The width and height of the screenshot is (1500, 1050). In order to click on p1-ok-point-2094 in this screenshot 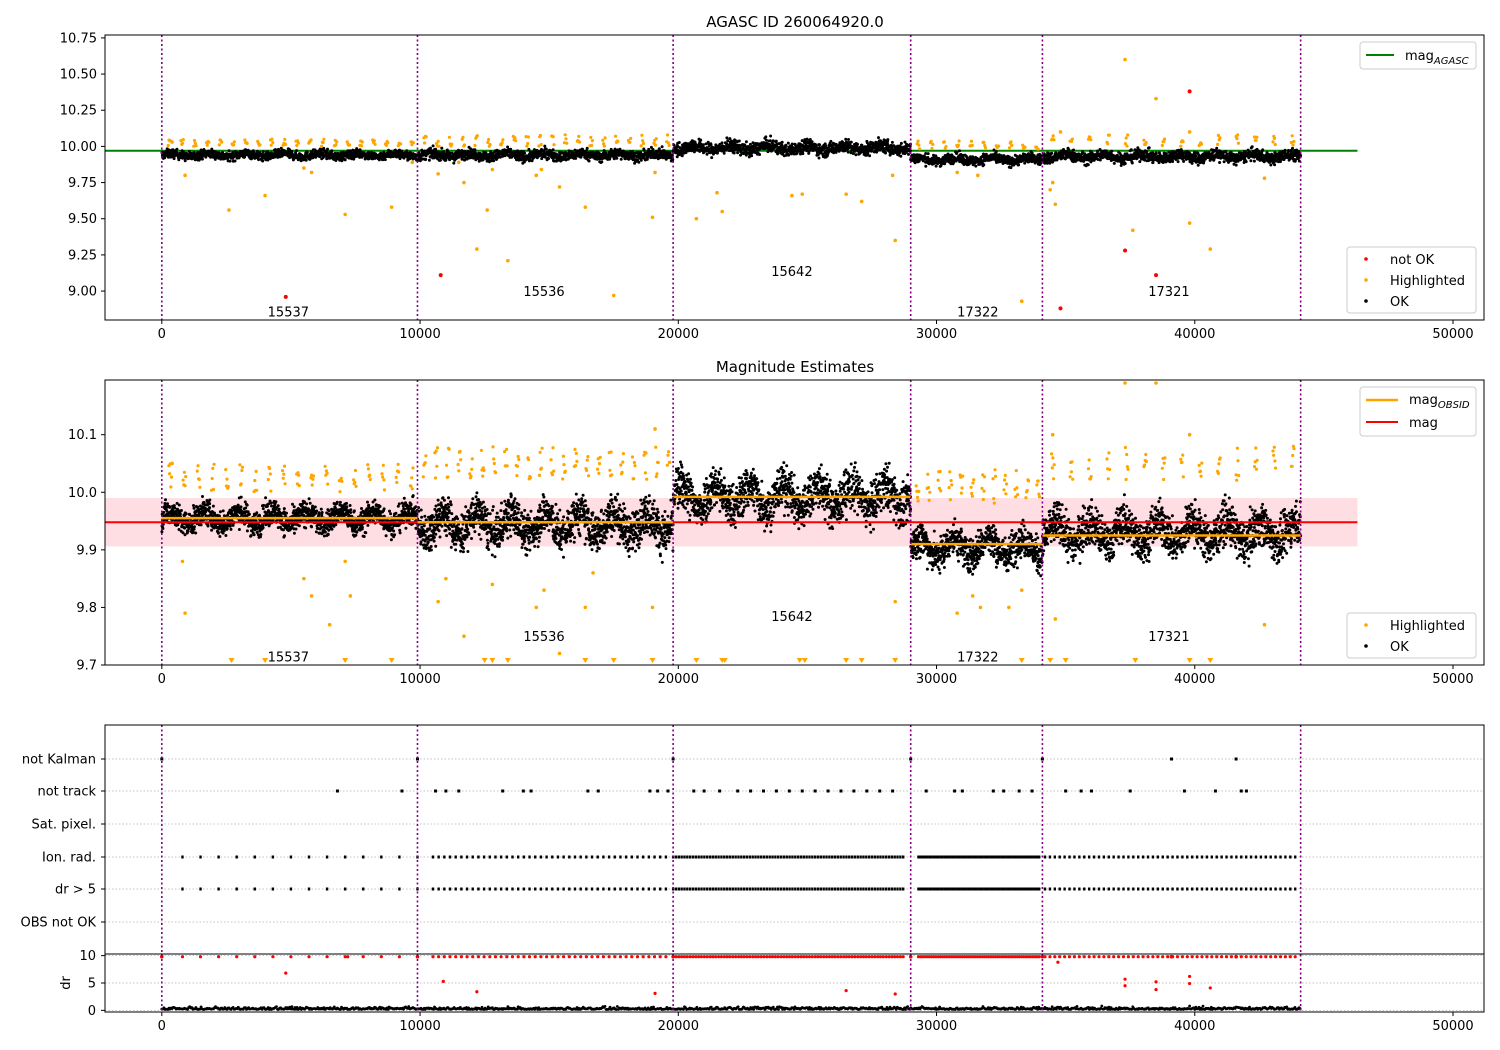, I will do `click(649, 149)`.